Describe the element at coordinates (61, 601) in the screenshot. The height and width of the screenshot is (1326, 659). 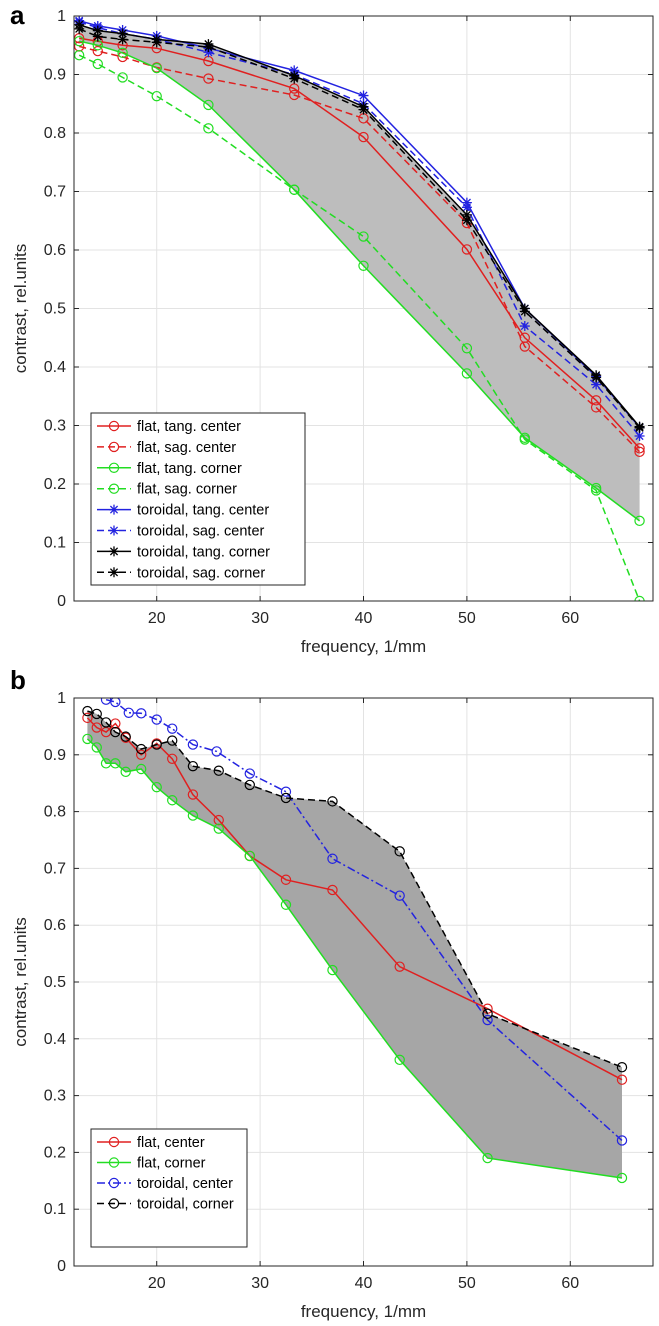
I see `y-tick-label: 0` at that location.